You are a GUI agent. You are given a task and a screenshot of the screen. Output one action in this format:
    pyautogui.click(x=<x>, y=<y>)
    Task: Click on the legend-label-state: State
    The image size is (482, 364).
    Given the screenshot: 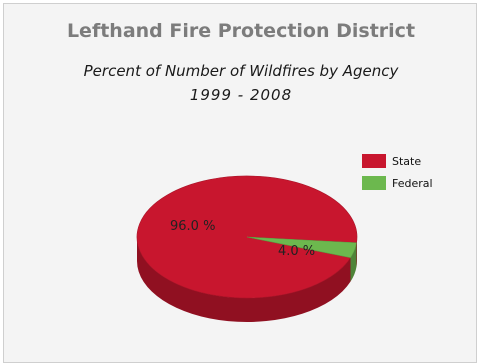 What is the action you would take?
    pyautogui.click(x=407, y=161)
    